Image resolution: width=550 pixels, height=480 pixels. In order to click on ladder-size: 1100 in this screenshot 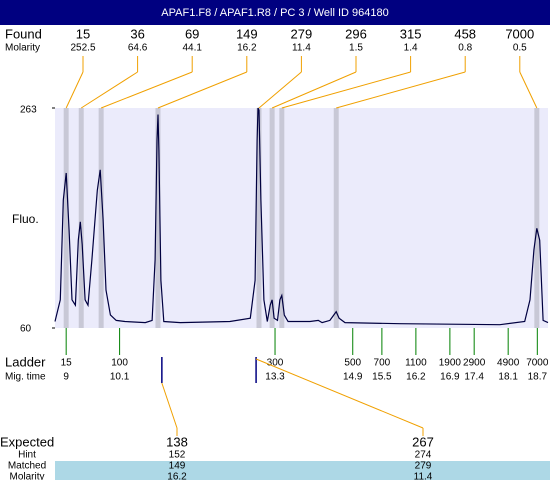, I will do `click(416, 363)`.